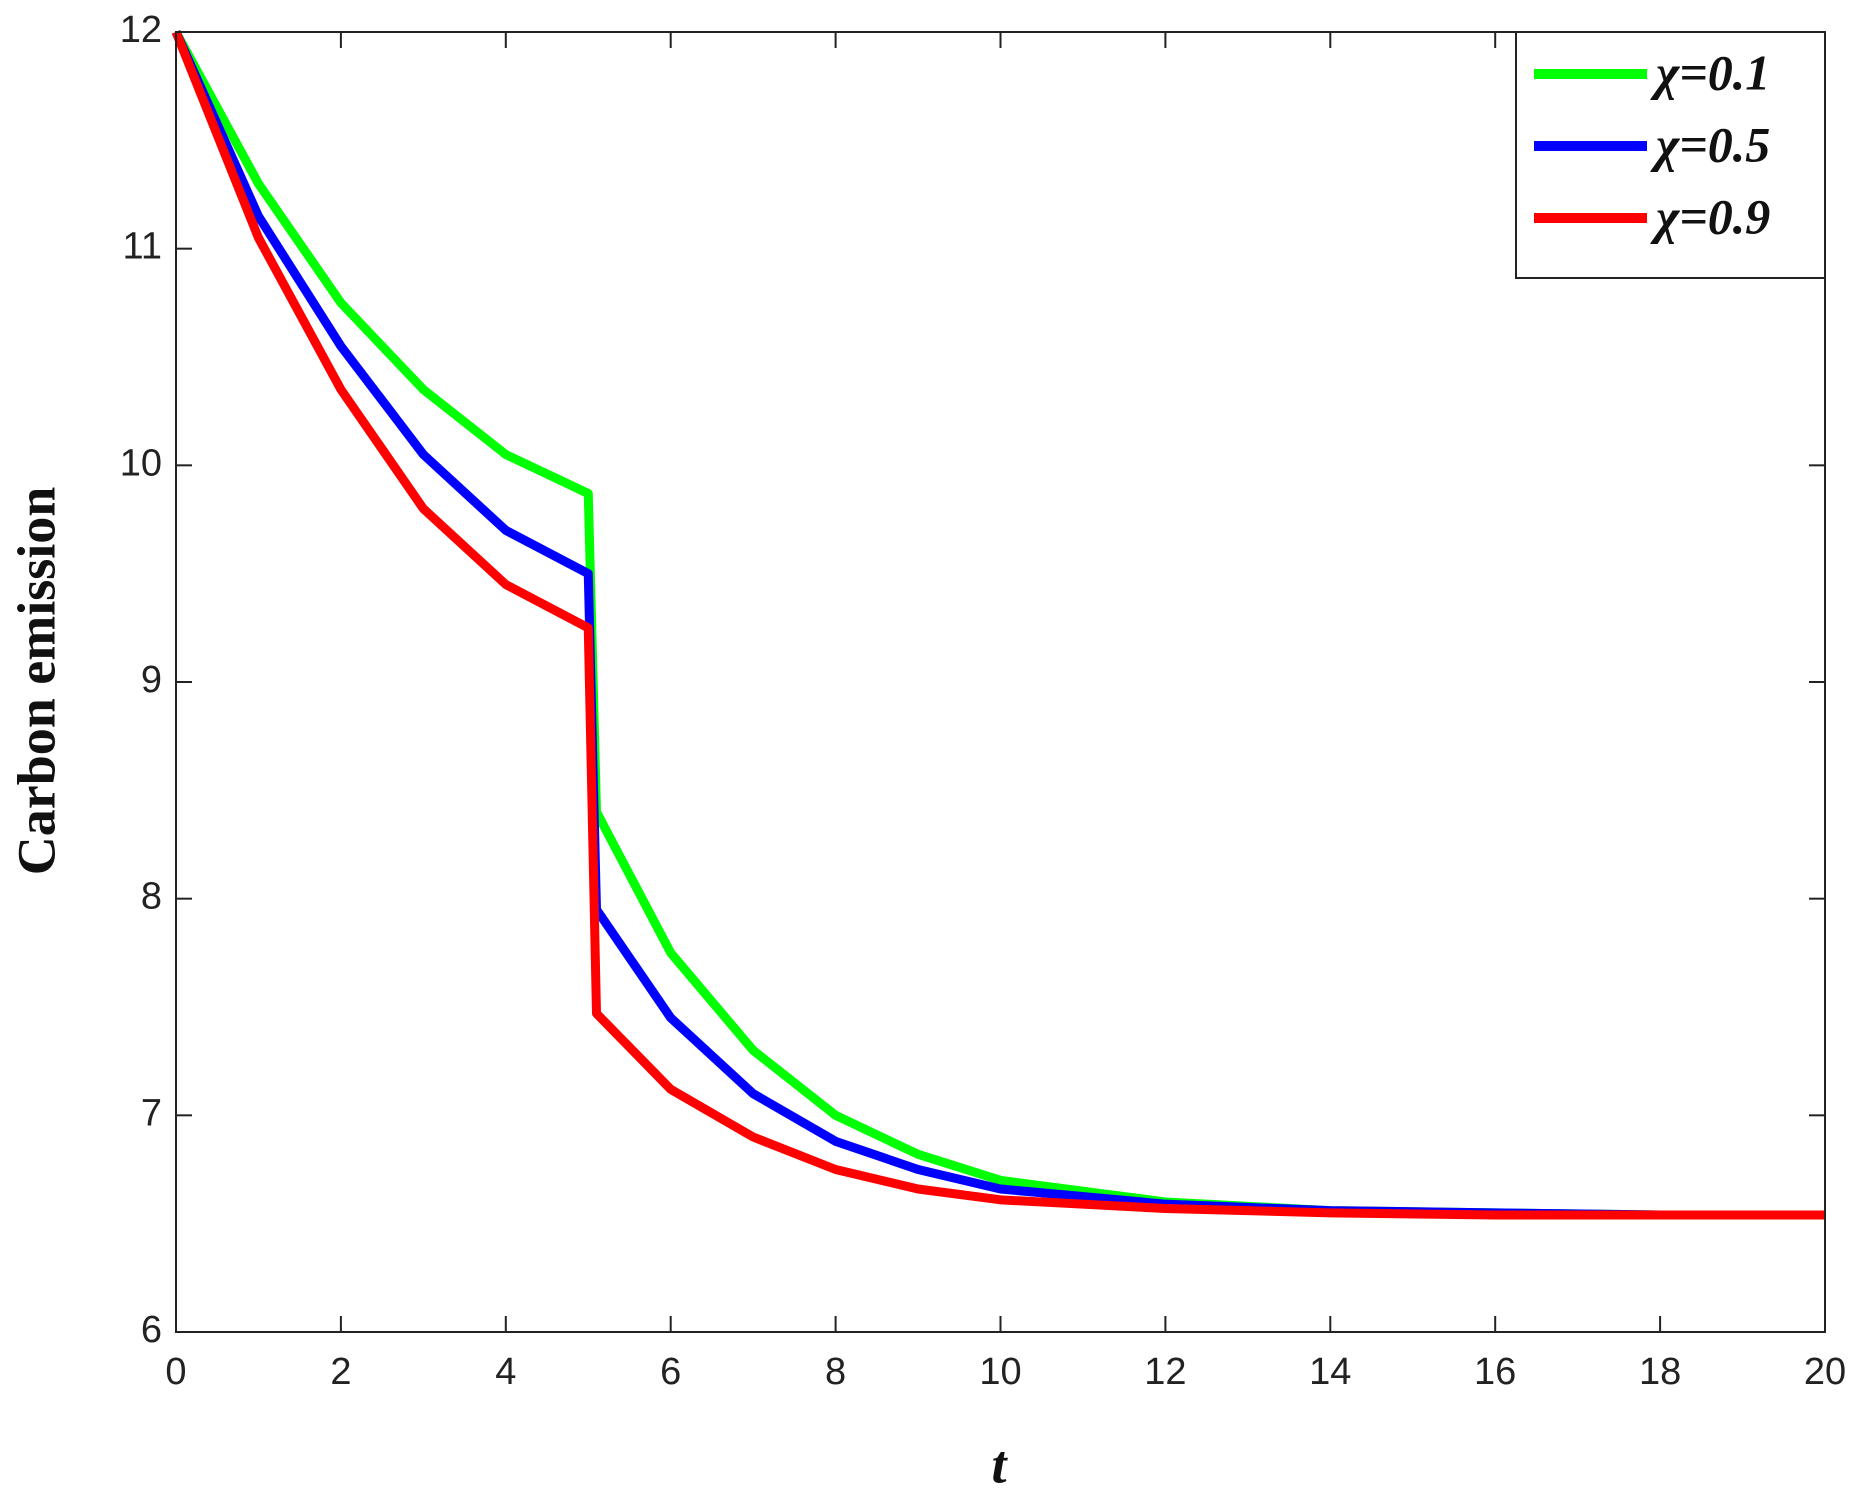  Describe the element at coordinates (175, 1372) in the screenshot. I see `x-tick-label: 0` at that location.